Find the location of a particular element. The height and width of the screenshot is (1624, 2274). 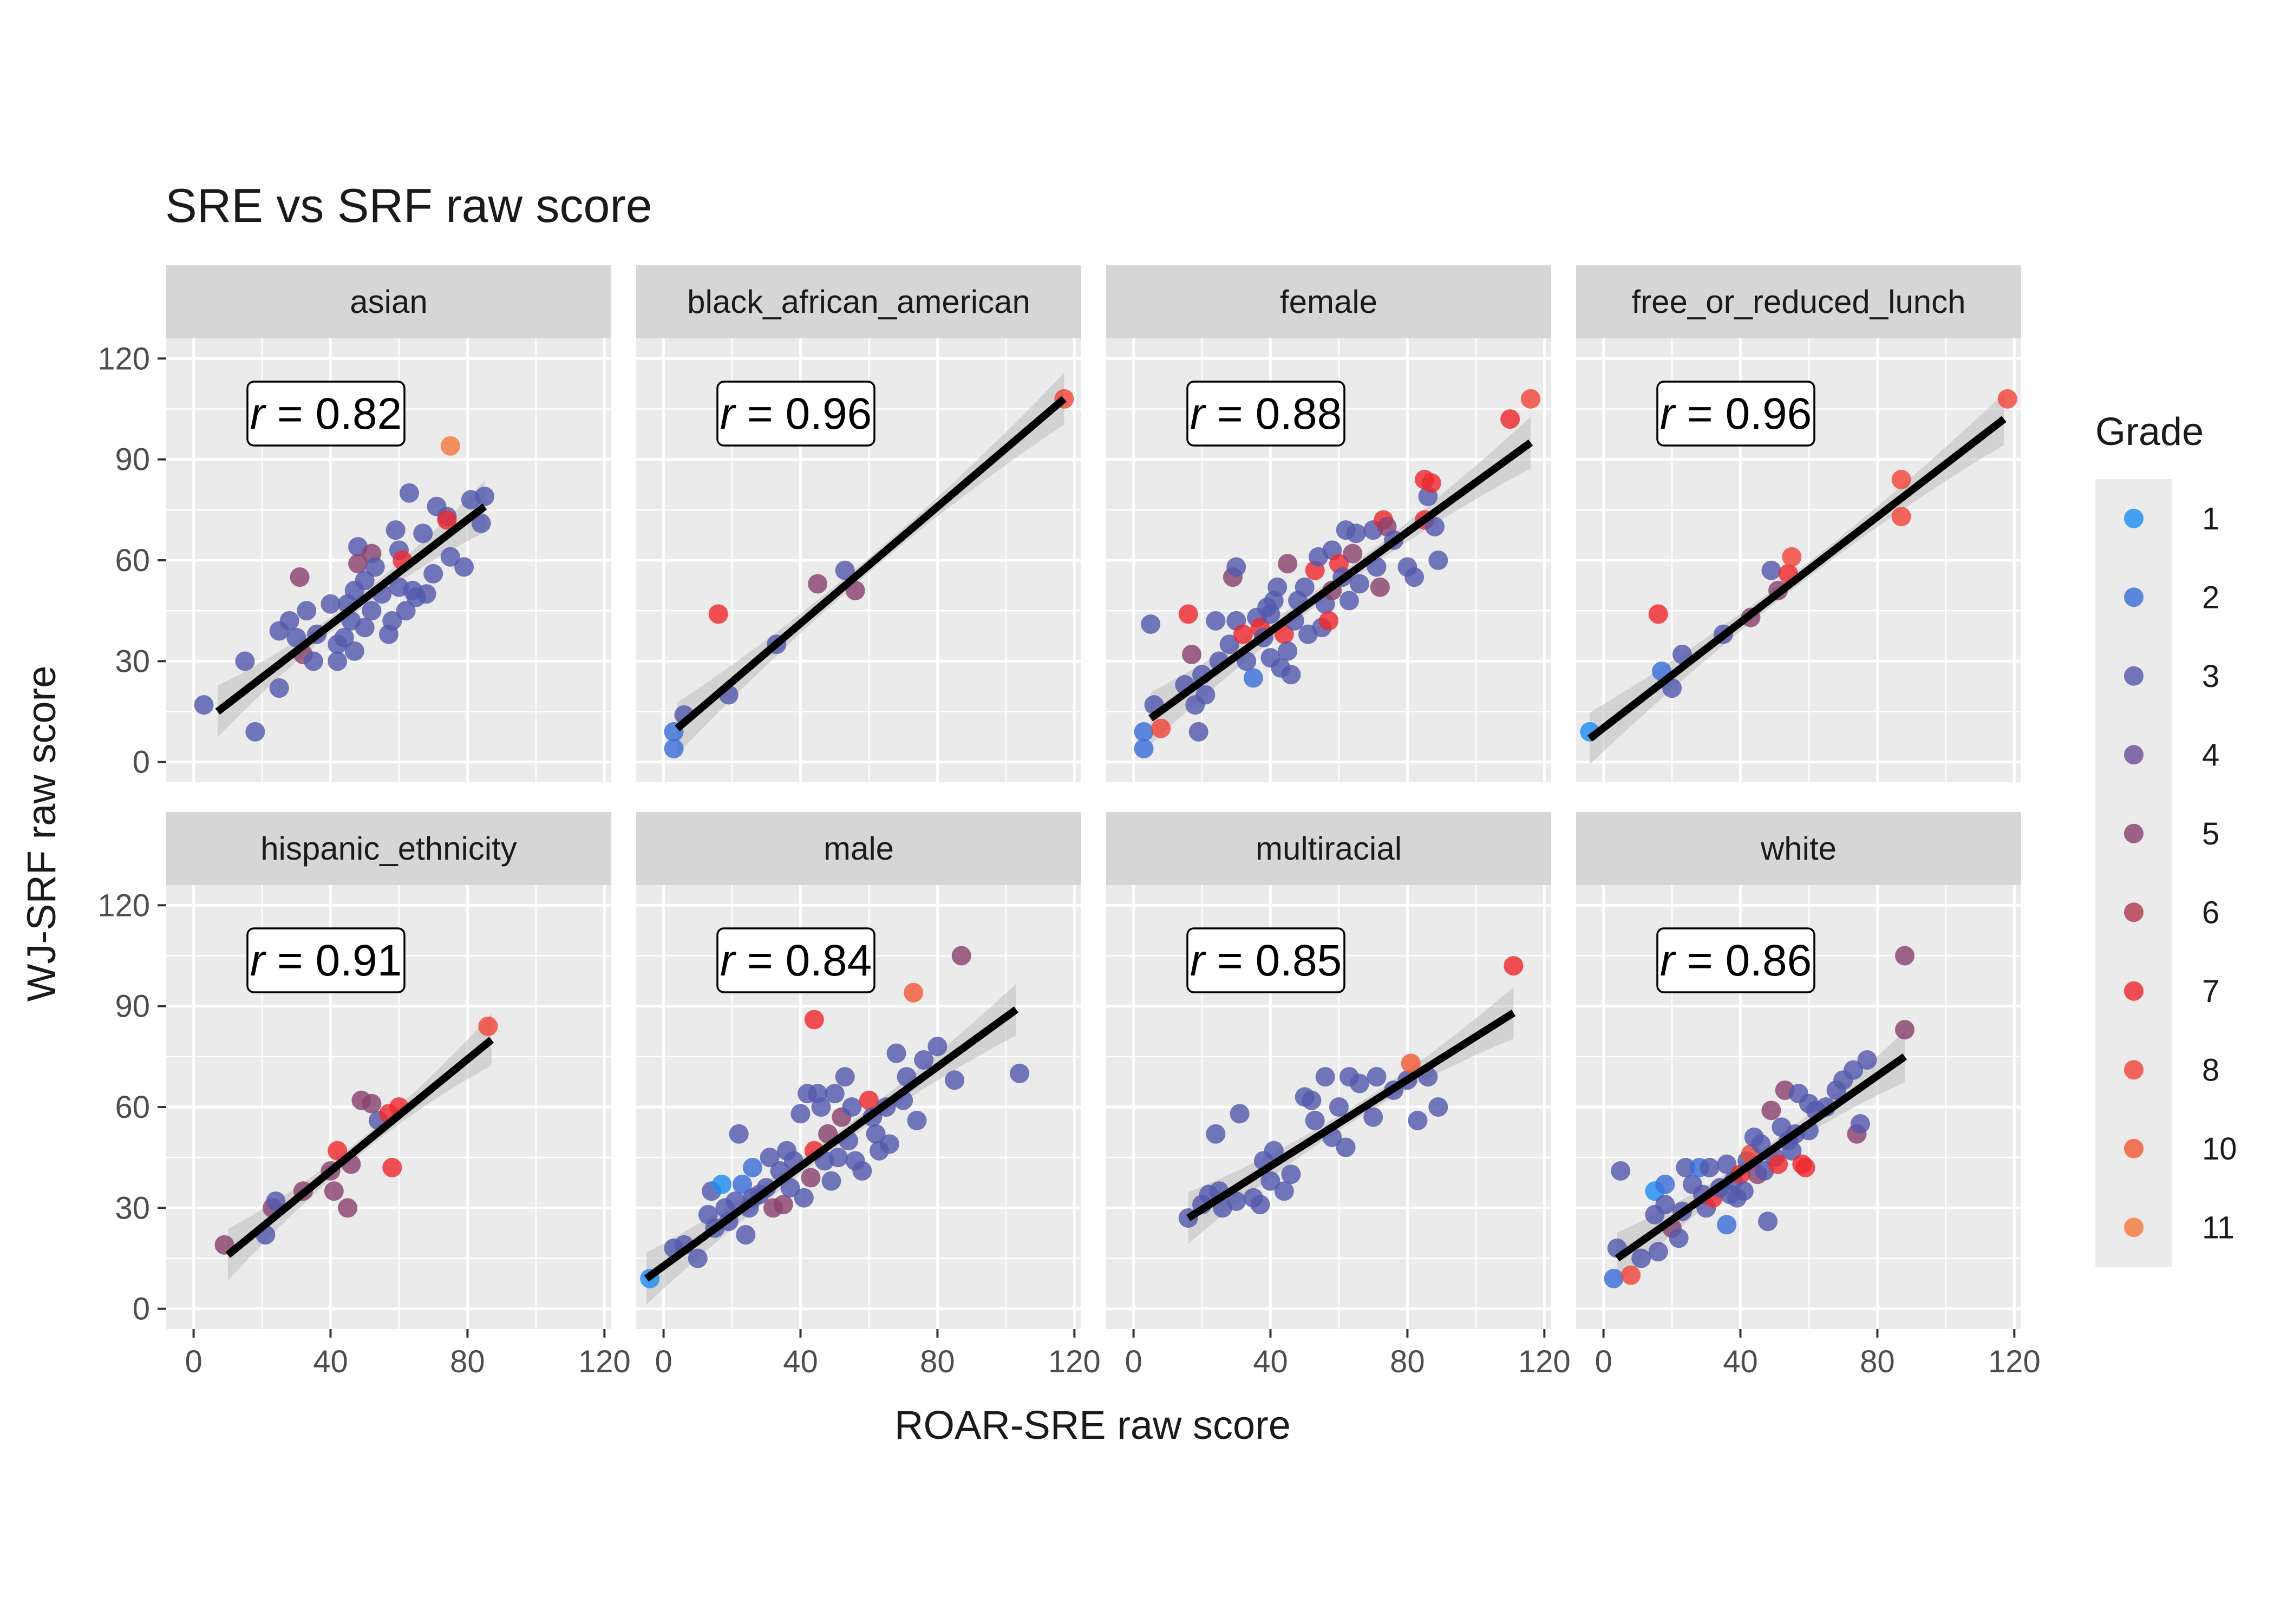

facet-strip-label: free_or_reduced_lunch is located at coordinates (1798, 302).